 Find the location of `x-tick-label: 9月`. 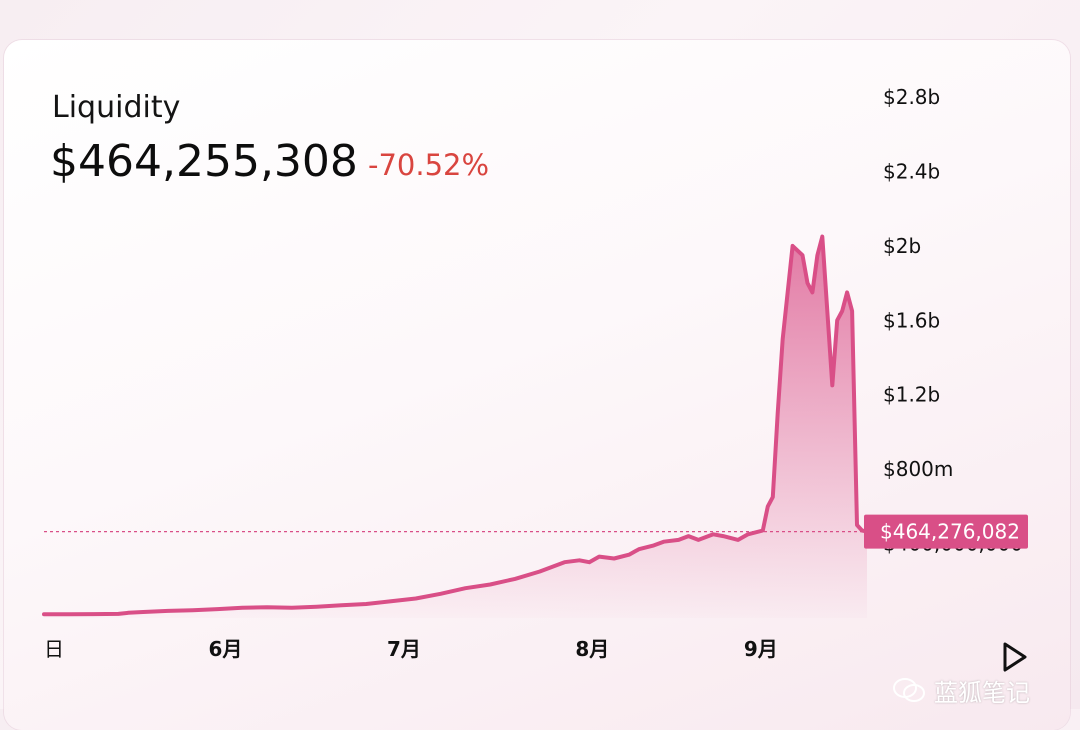

x-tick-label: 9月 is located at coordinates (761, 649).